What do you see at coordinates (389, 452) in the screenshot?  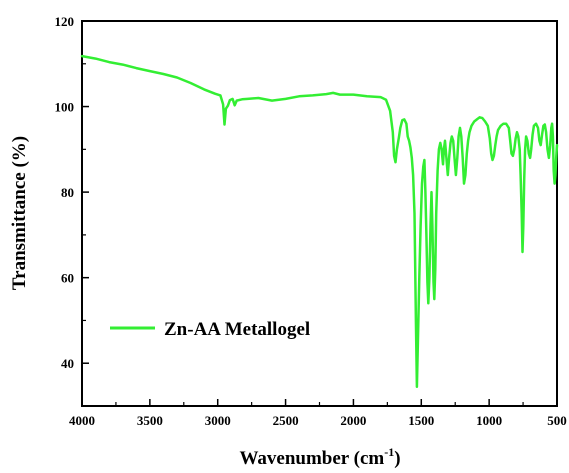 I see `x-axis-label-superscript: -1` at bounding box center [389, 452].